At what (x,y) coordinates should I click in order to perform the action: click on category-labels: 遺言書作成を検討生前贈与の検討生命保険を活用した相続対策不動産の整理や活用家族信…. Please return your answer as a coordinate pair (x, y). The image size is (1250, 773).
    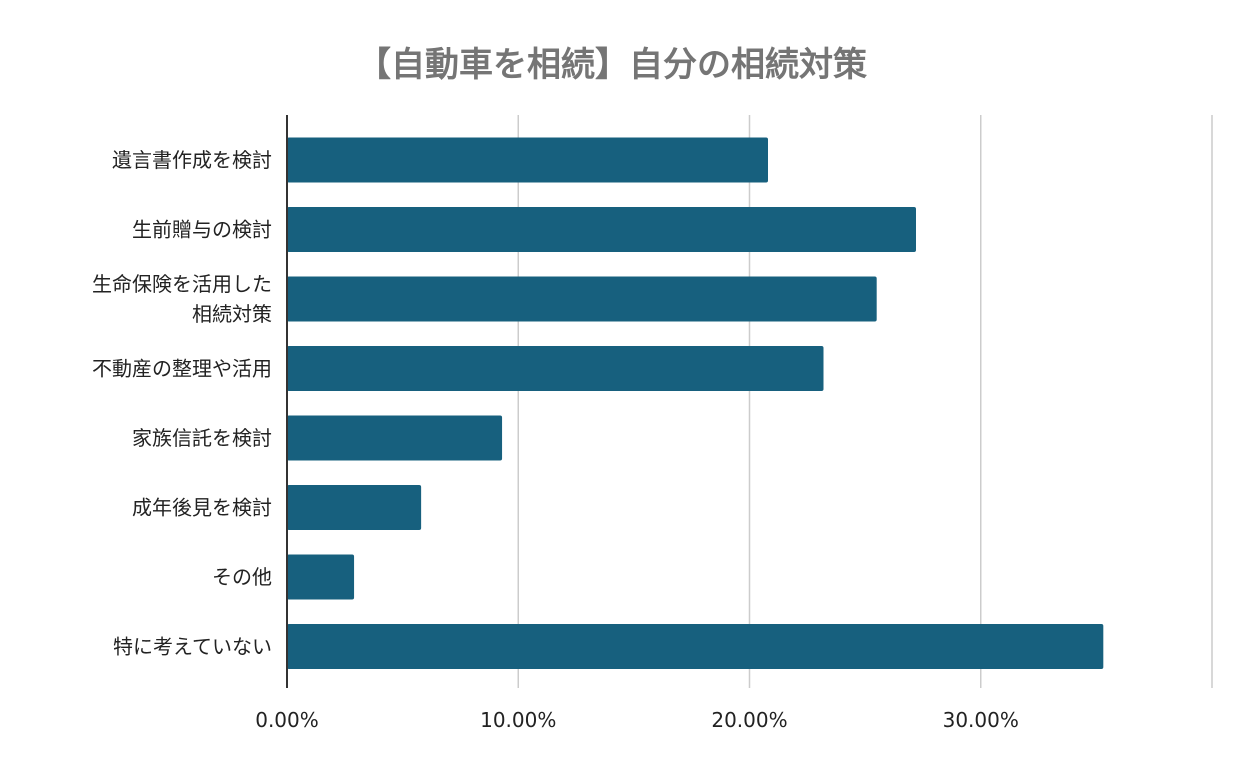
    Looking at the image, I should click on (182, 403).